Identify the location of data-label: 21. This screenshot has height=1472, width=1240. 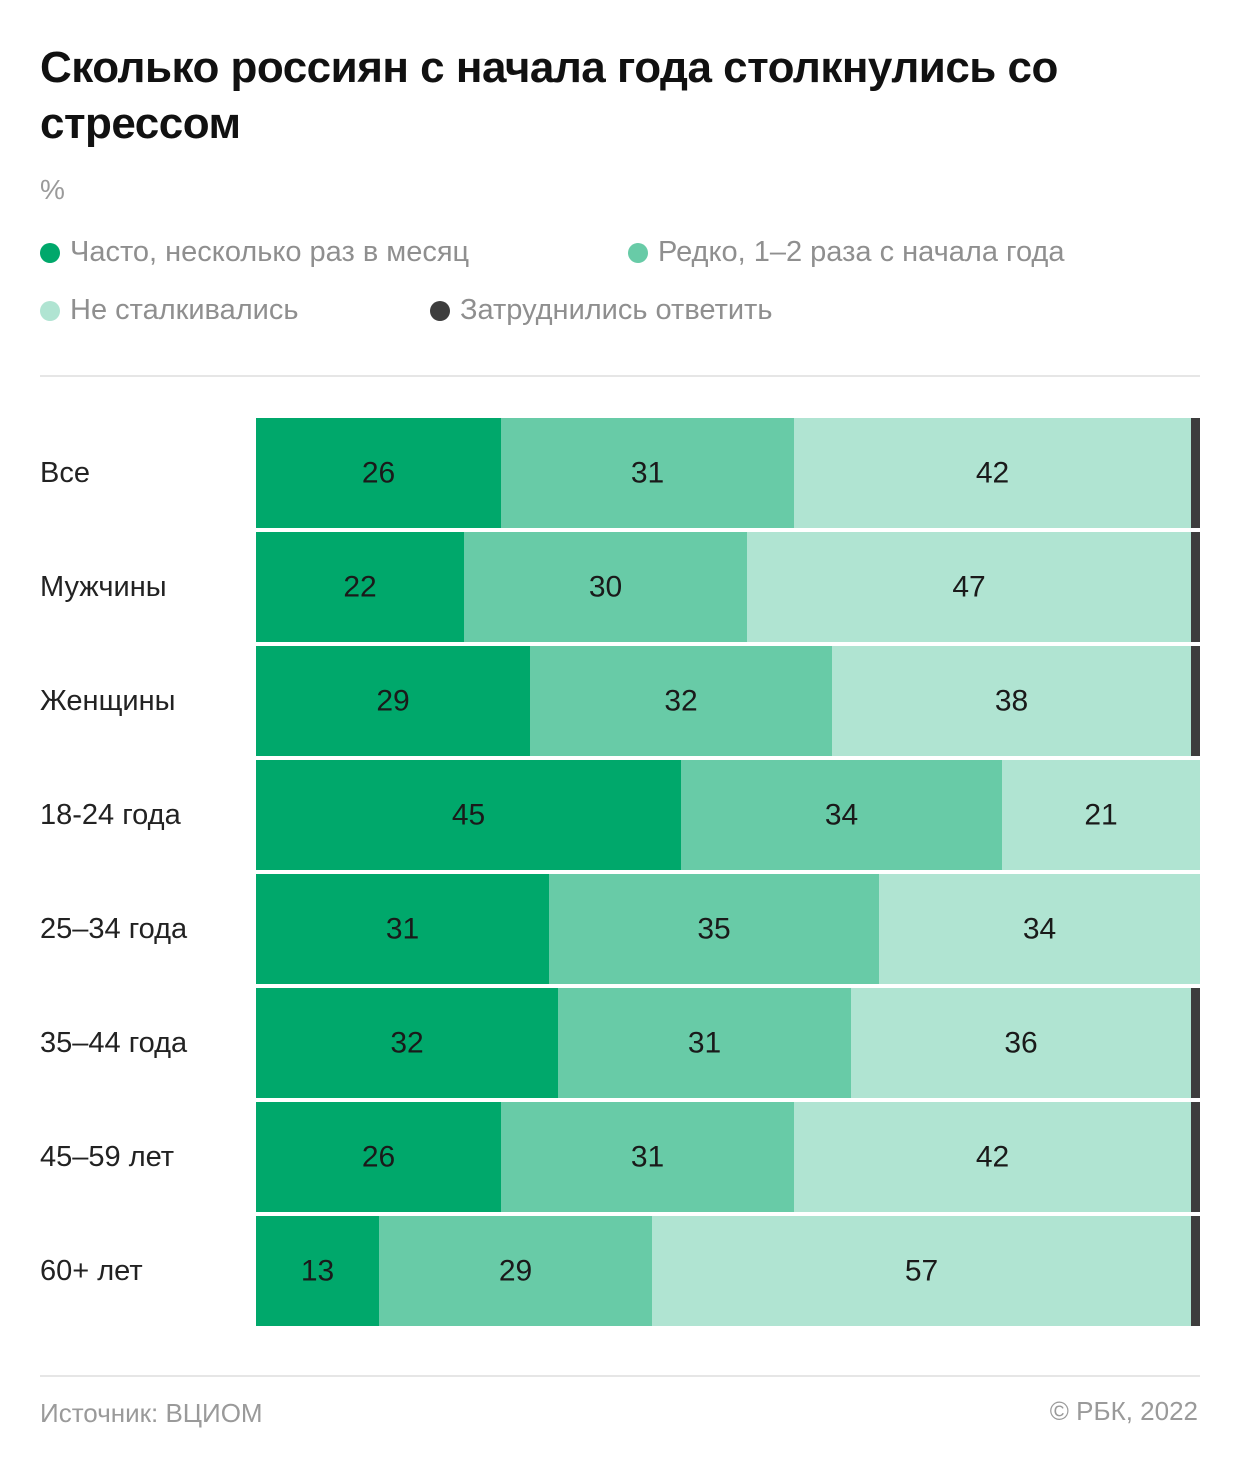
(1100, 815).